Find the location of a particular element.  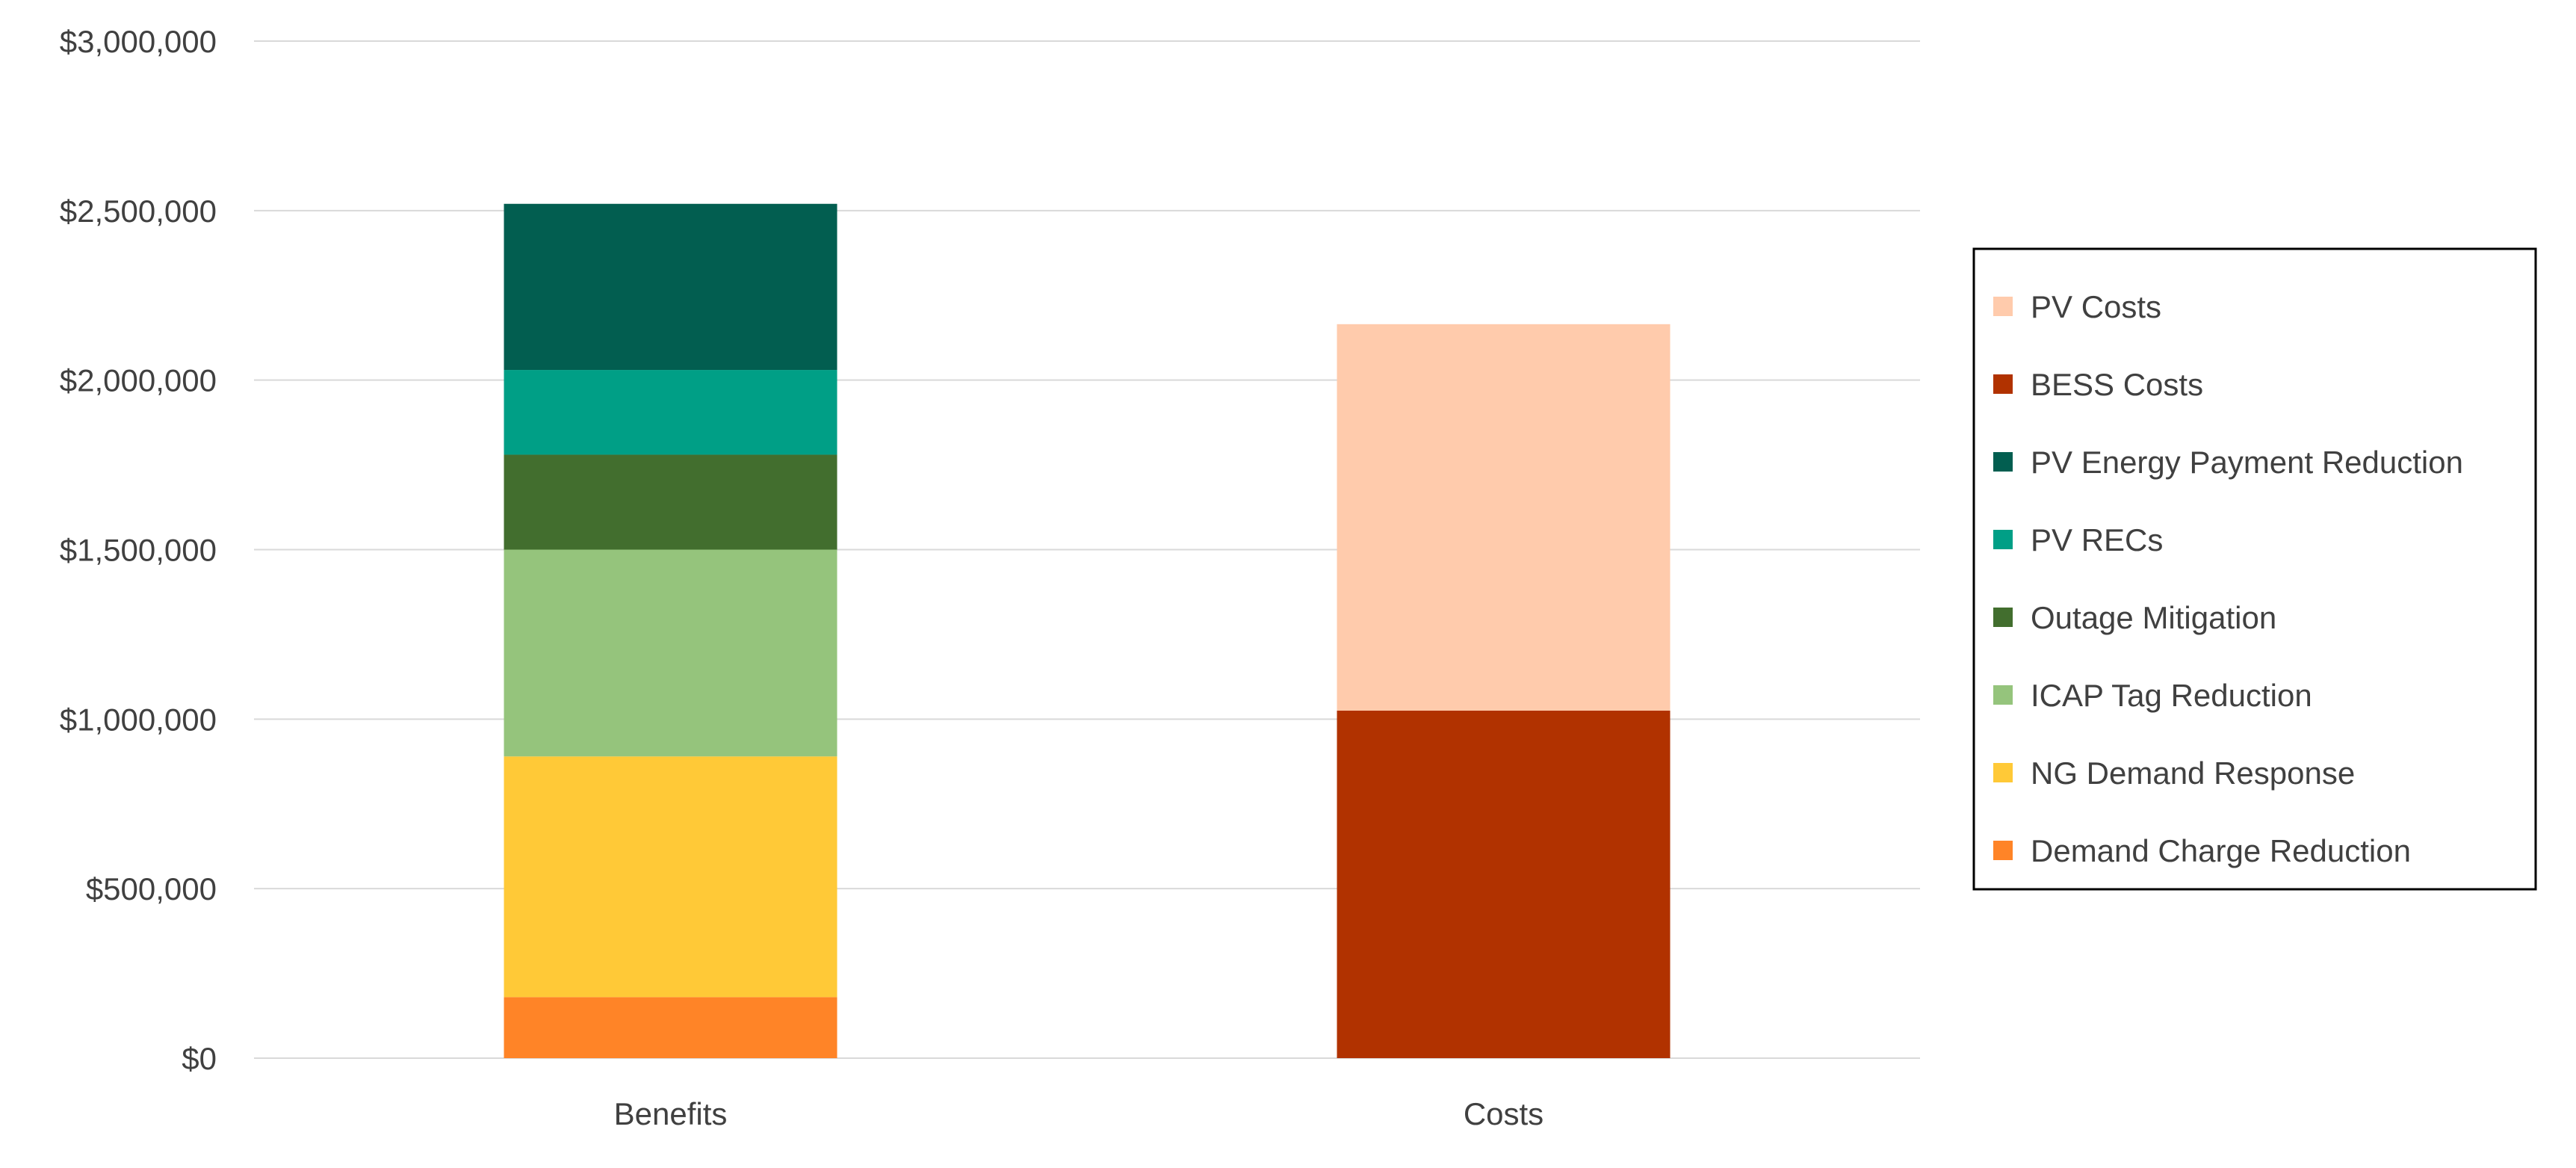

x-axis-categories: Benefits Costs is located at coordinates (1079, 1113).